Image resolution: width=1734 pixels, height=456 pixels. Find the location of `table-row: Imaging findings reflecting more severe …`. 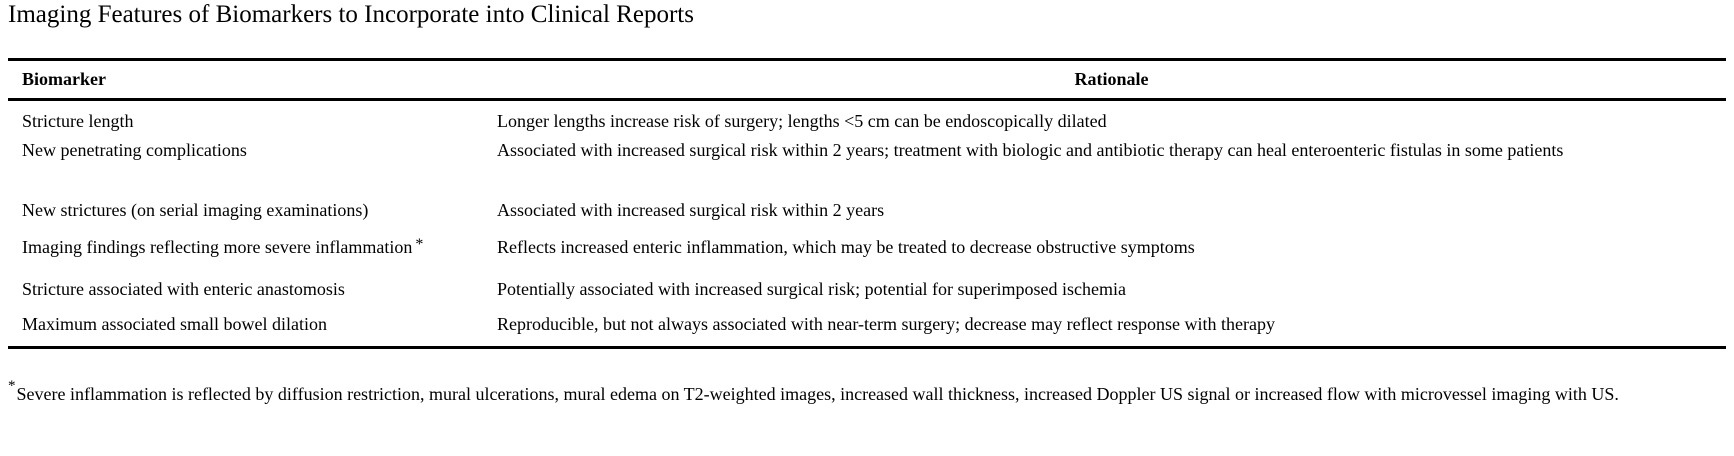

table-row: Imaging findings reflecting more severe … is located at coordinates (867, 255).